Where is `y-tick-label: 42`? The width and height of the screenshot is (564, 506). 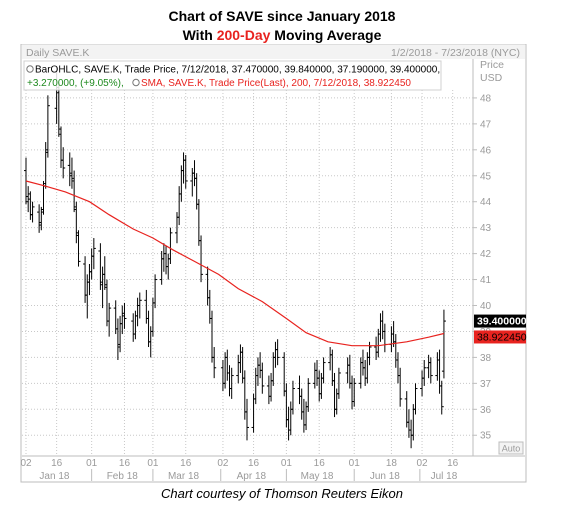 y-tick-label: 42 is located at coordinates (486, 254).